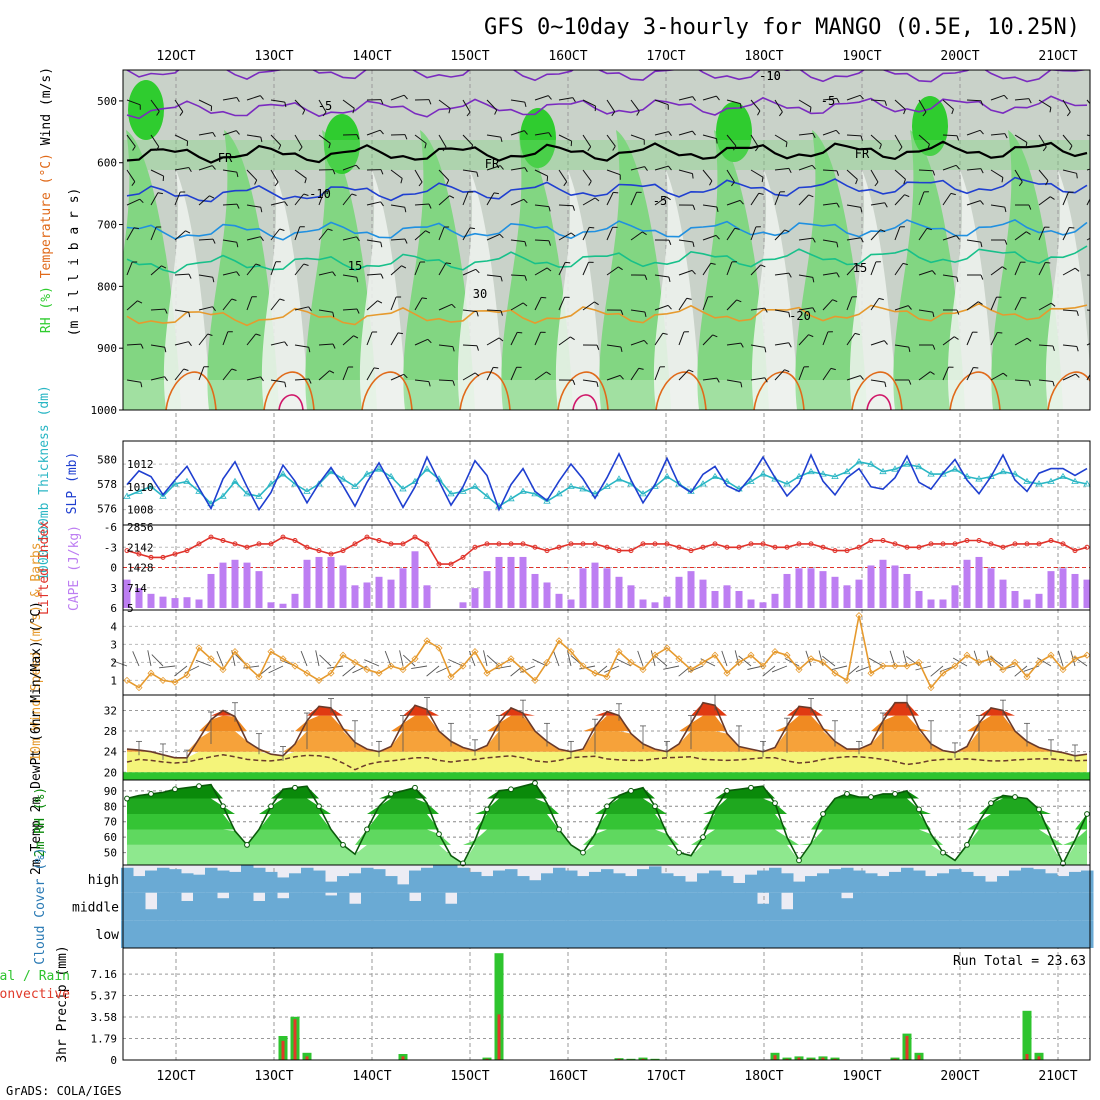  What do you see at coordinates (113, 1060) in the screenshot?
I see `precip-tick-label: 0` at bounding box center [113, 1060].